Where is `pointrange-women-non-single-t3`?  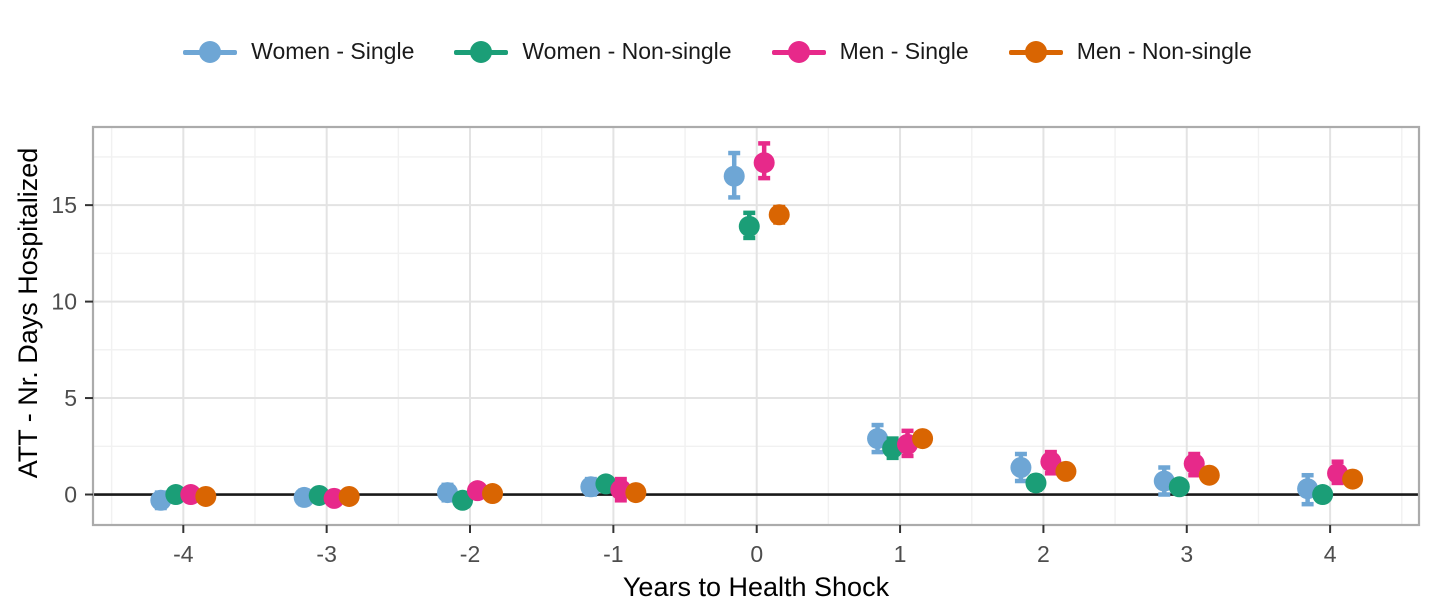 pointrange-women-non-single-t3 is located at coordinates (1179, 487).